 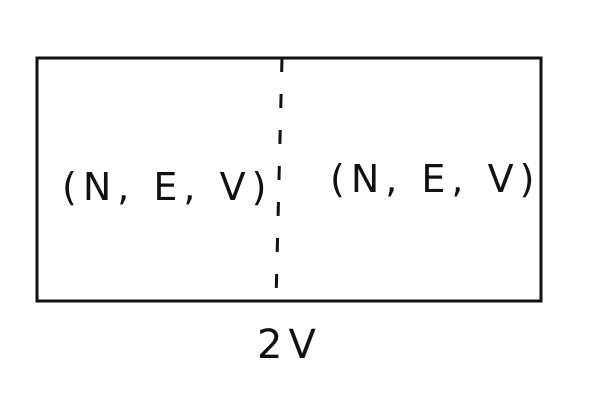 I want to click on right-state-label: (N, E, V), so click(x=435, y=179).